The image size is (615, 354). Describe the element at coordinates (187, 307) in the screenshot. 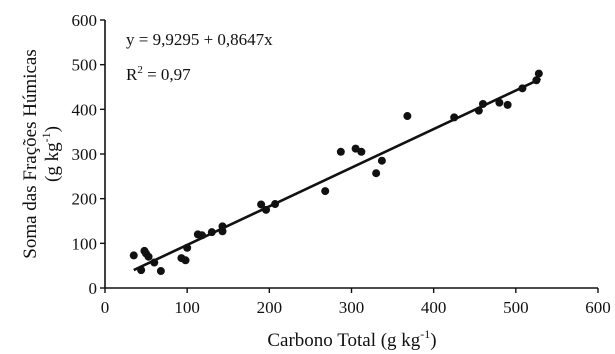

I see `x-tick-label: 100` at that location.